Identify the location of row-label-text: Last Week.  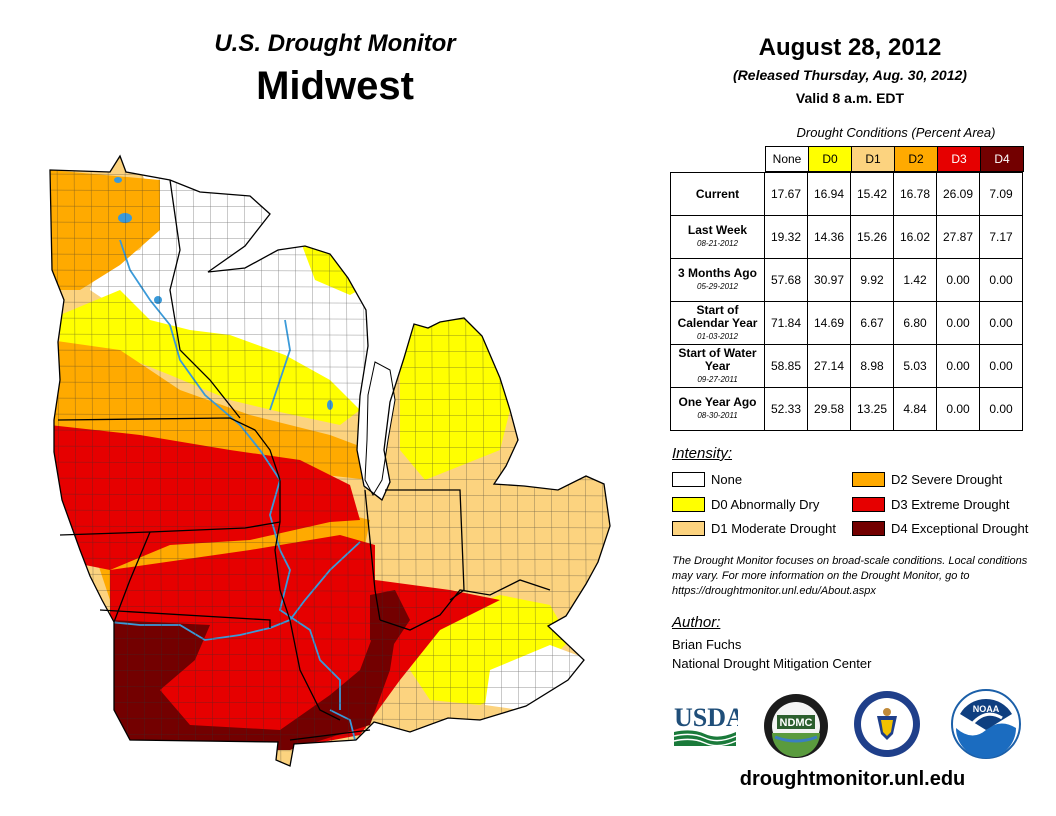
(717, 230).